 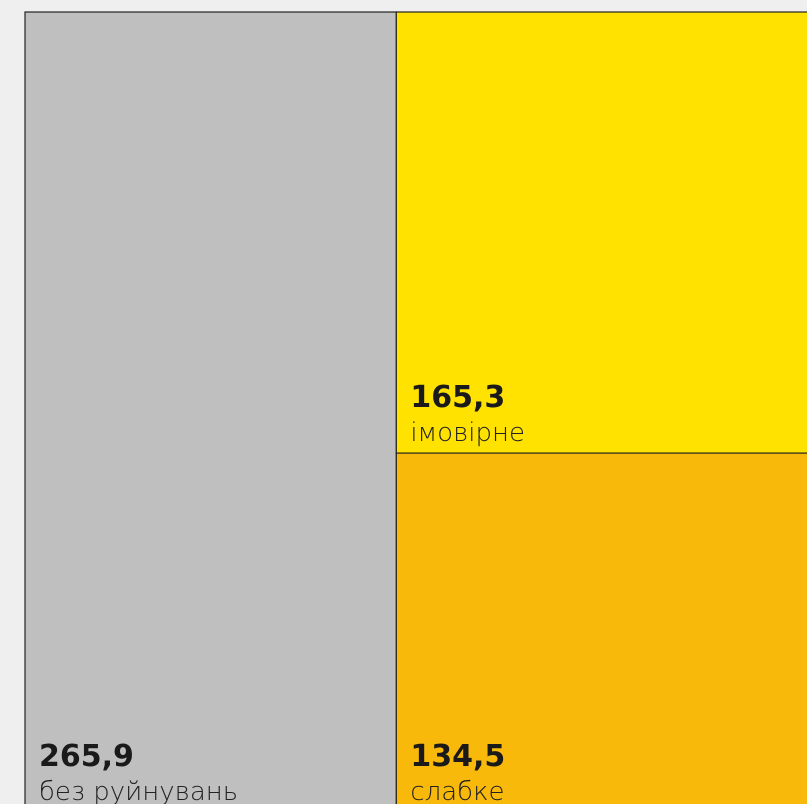 I want to click on category-label: слабке, so click(x=457, y=790).